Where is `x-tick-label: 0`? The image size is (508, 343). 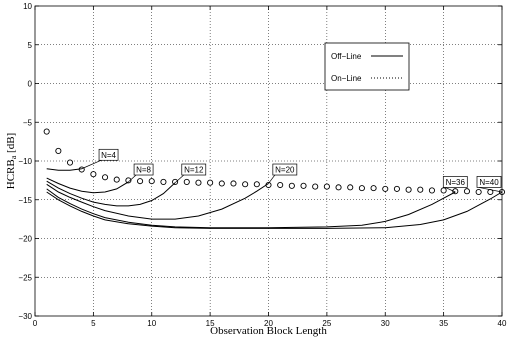
x-tick-label: 0 is located at coordinates (35, 323).